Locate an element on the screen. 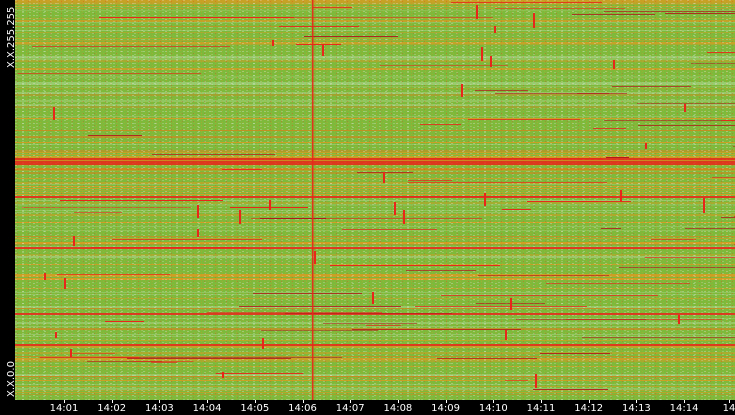 The width and height of the screenshot is (735, 415). x-axis-tick-label: 14:14 is located at coordinates (684, 408).